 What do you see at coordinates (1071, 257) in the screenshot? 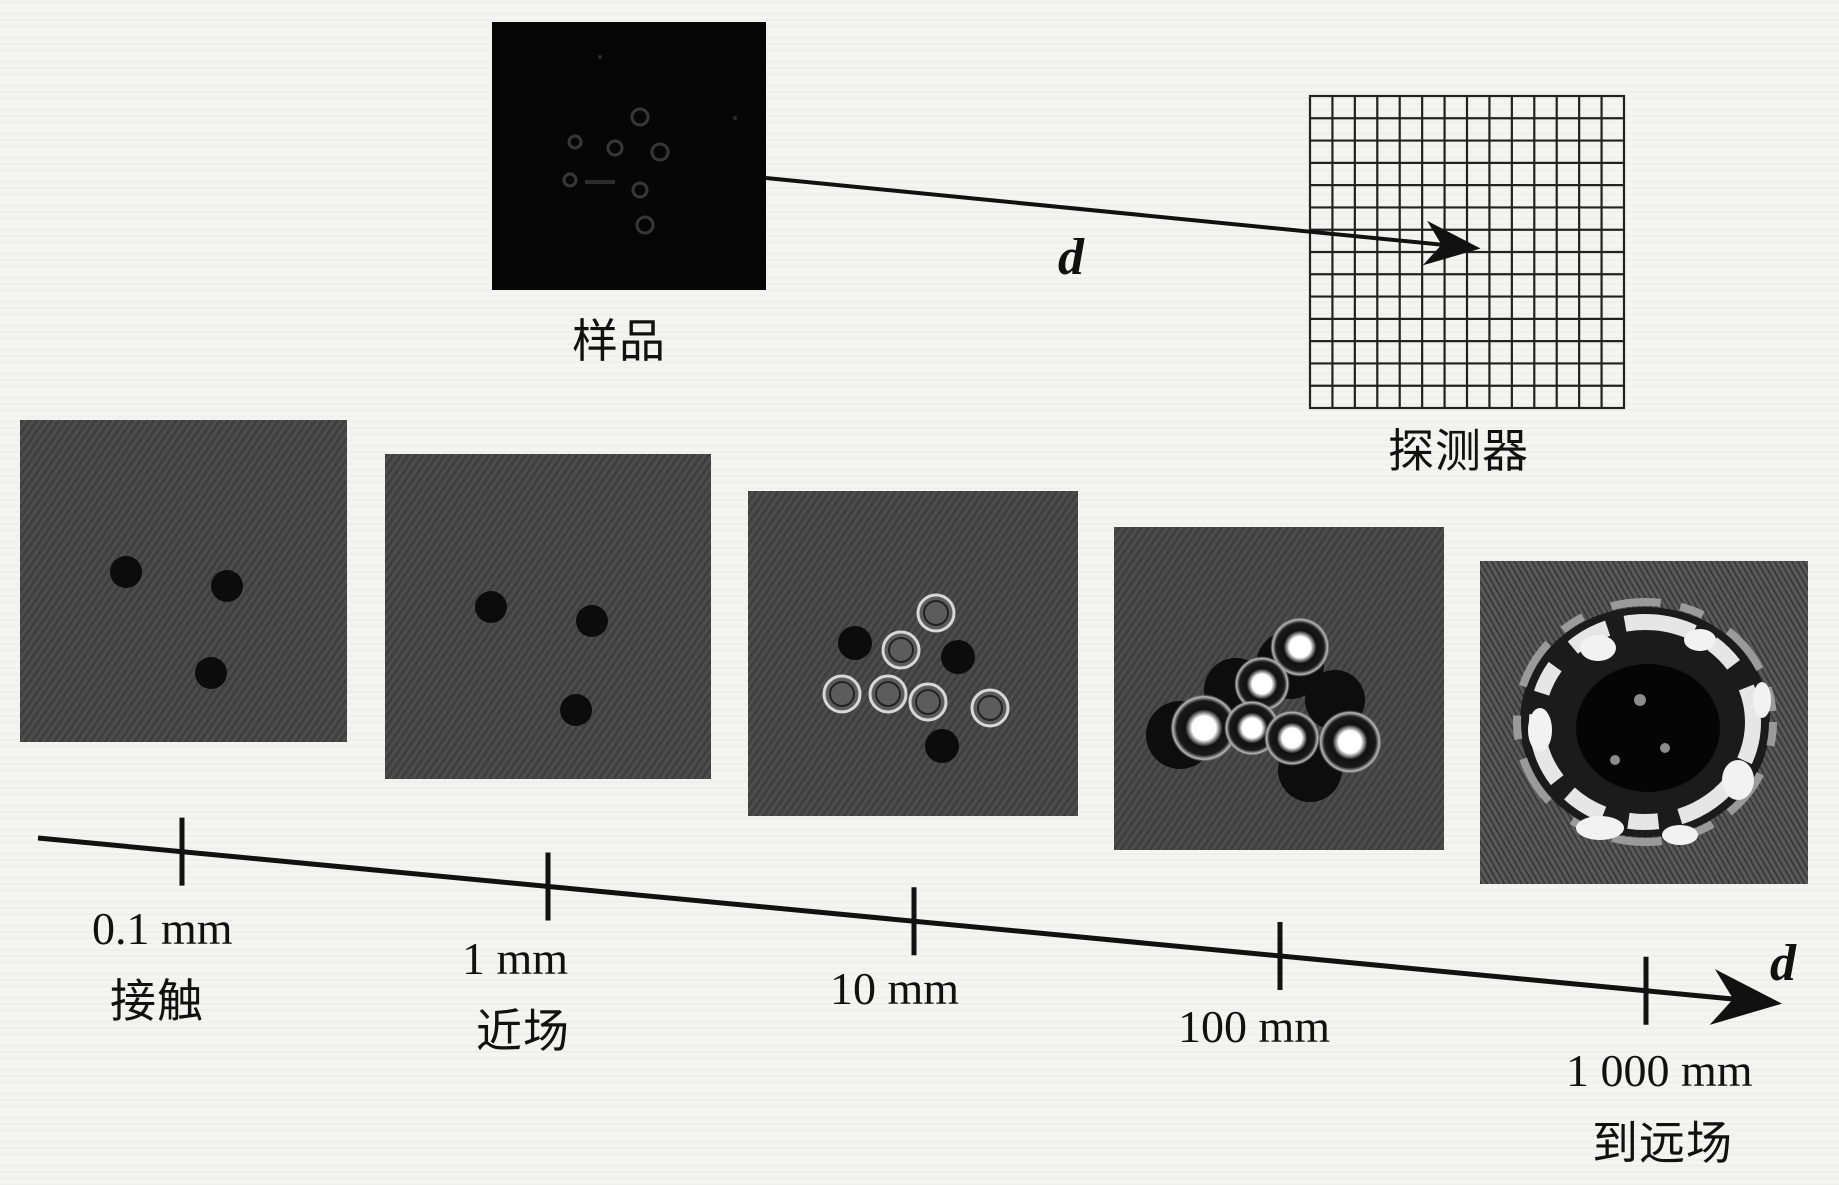
I see `distance-variable-label: d` at bounding box center [1071, 257].